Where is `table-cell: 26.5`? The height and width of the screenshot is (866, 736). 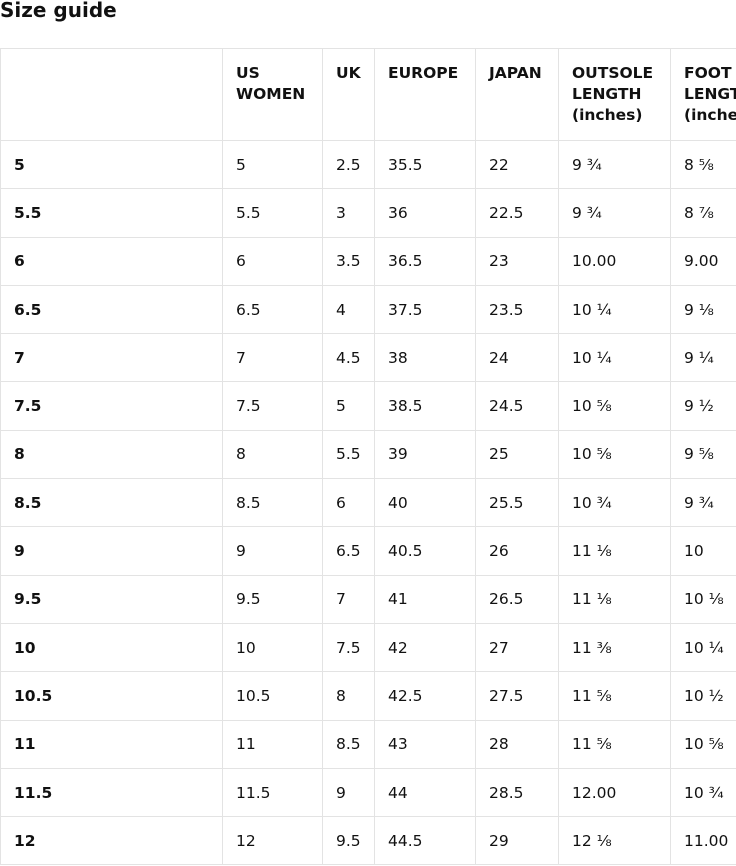 table-cell: 26.5 is located at coordinates (517, 599).